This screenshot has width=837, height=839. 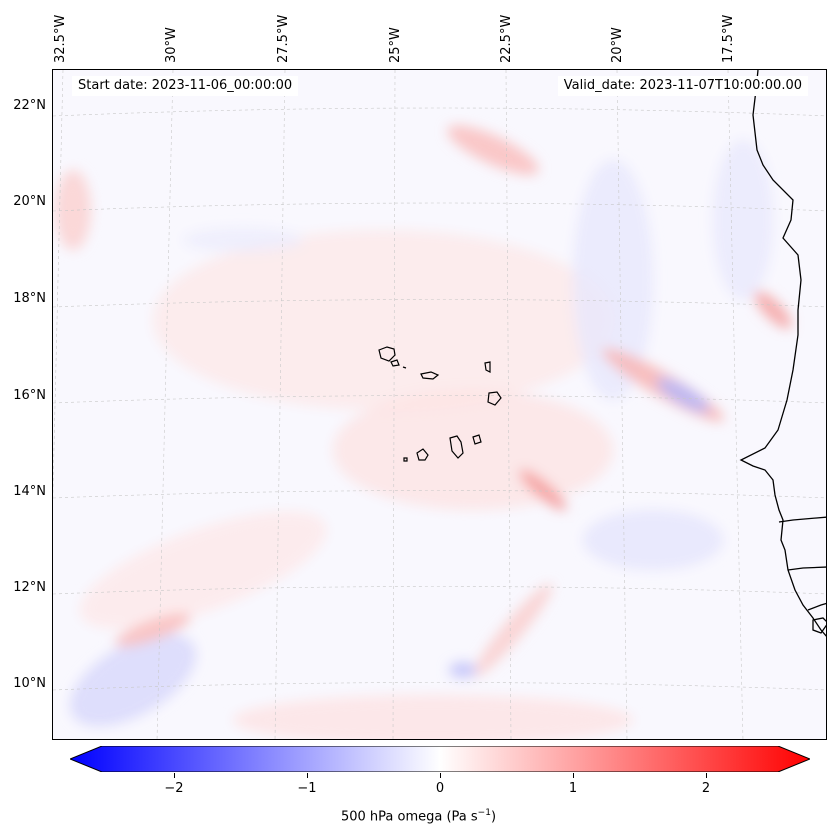 What do you see at coordinates (484, 813) in the screenshot?
I see `colorbar-label-exponent: −1` at bounding box center [484, 813].